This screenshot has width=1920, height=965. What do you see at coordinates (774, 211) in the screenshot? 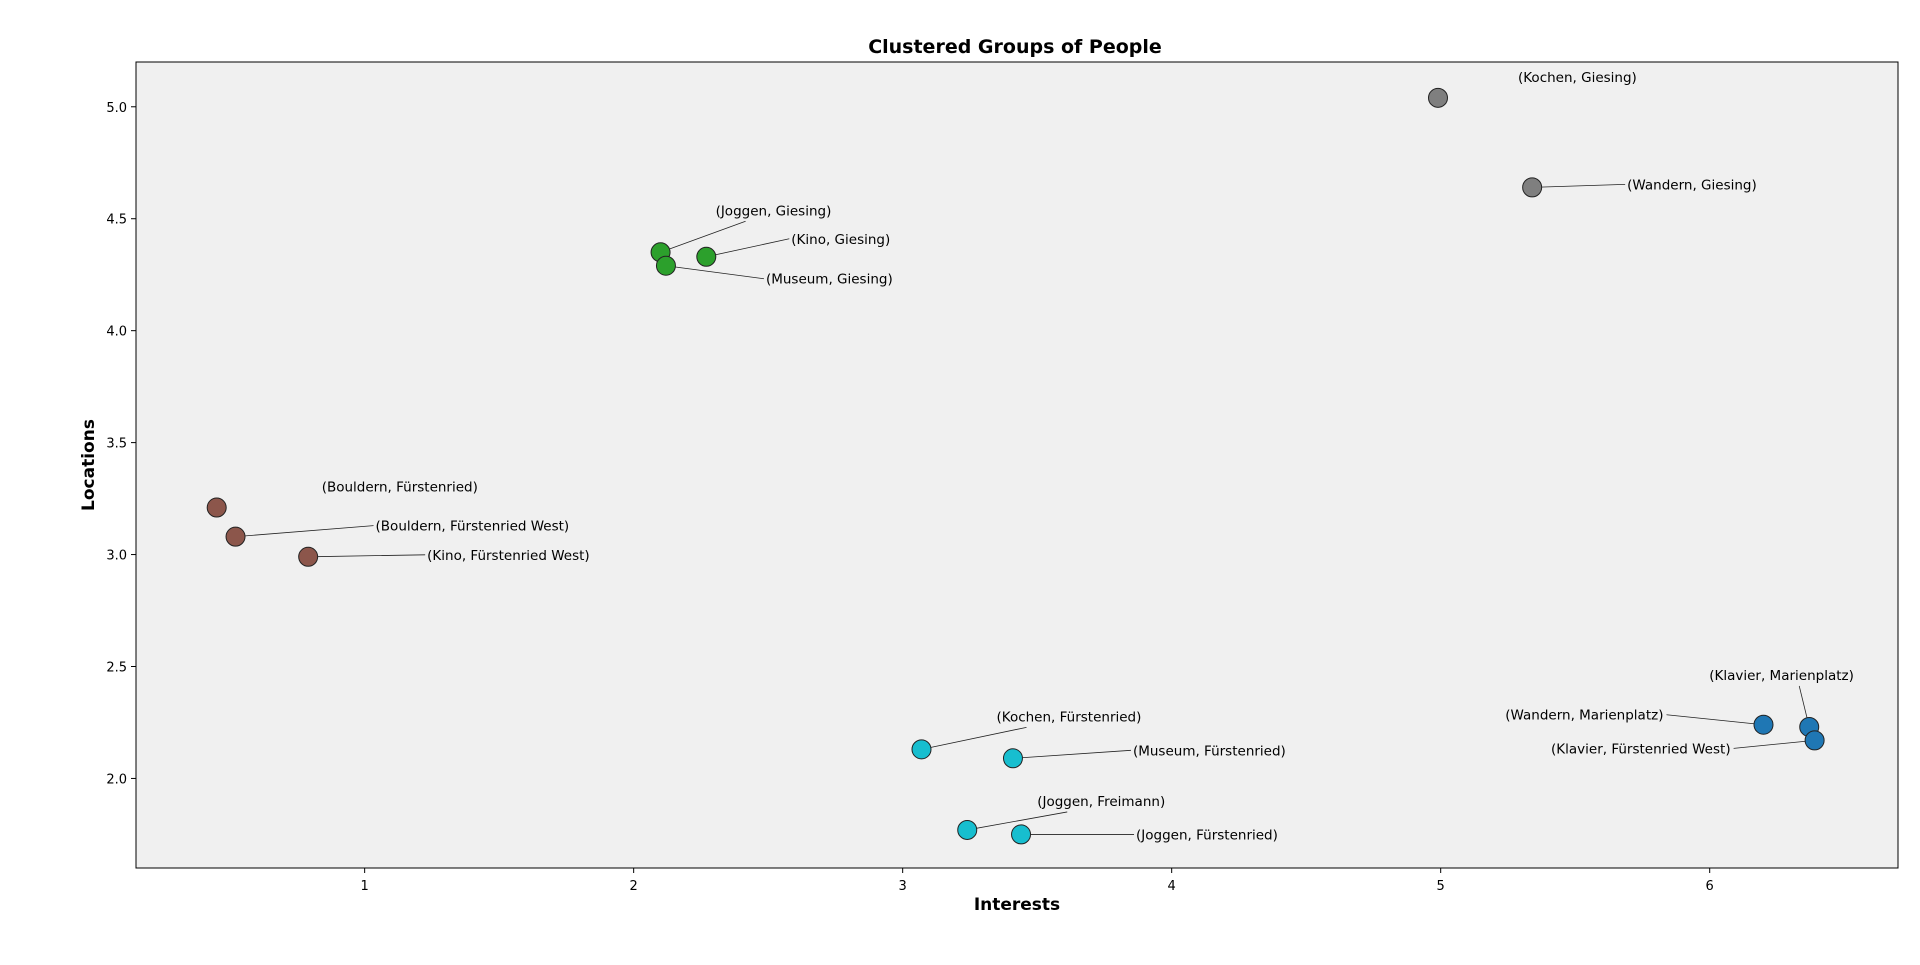
I see `point-label: (Joggen, Giesing)` at bounding box center [774, 211].